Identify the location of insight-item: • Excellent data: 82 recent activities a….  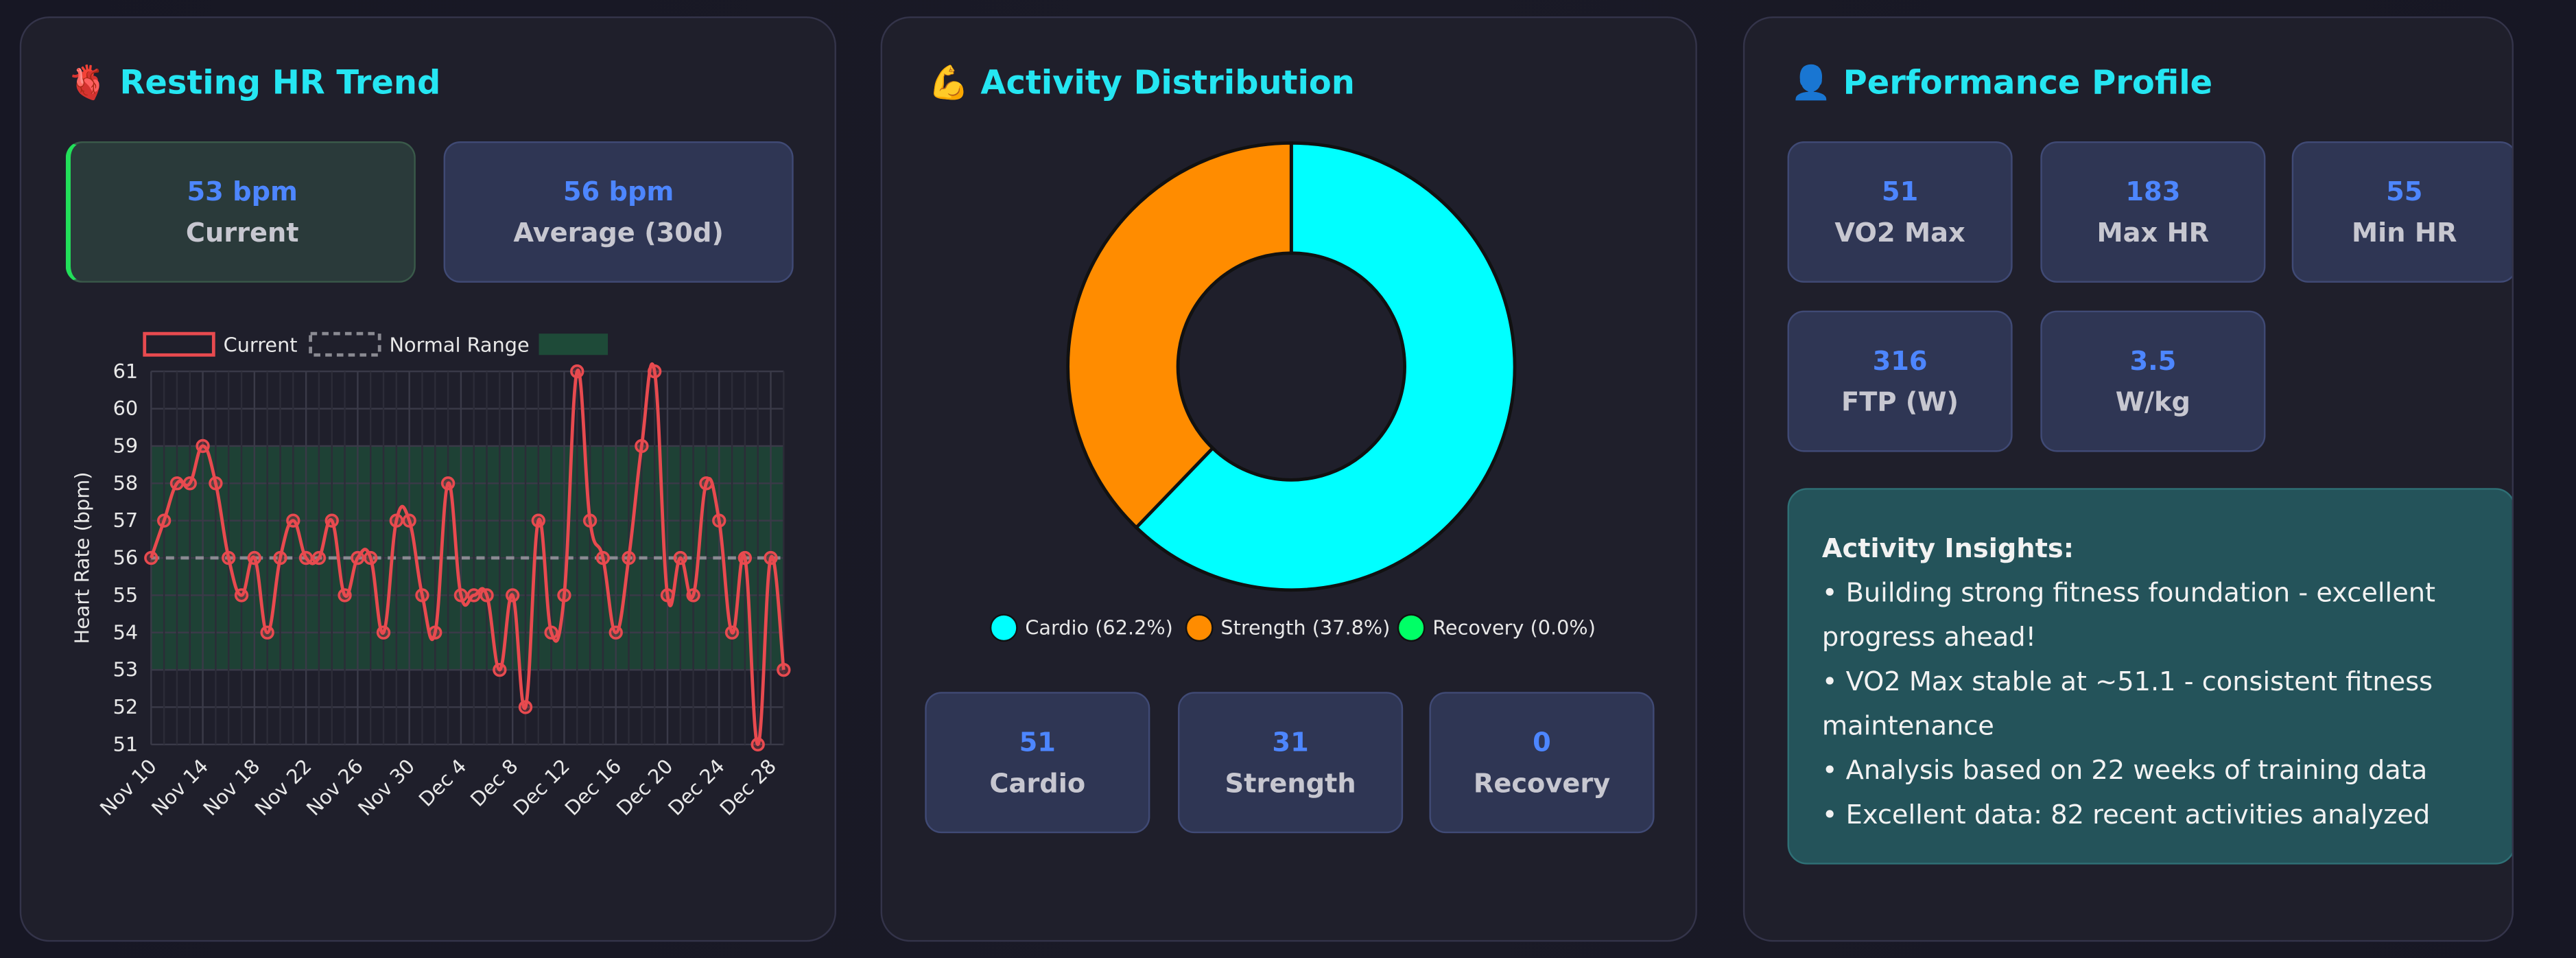
(2126, 814).